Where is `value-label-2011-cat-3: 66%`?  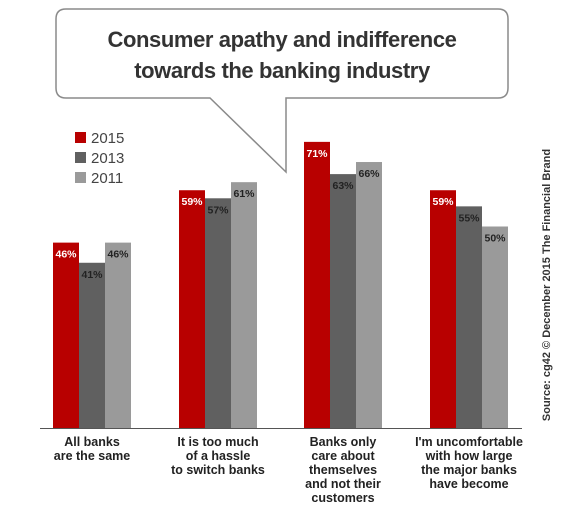
value-label-2011-cat-3: 66% is located at coordinates (369, 174).